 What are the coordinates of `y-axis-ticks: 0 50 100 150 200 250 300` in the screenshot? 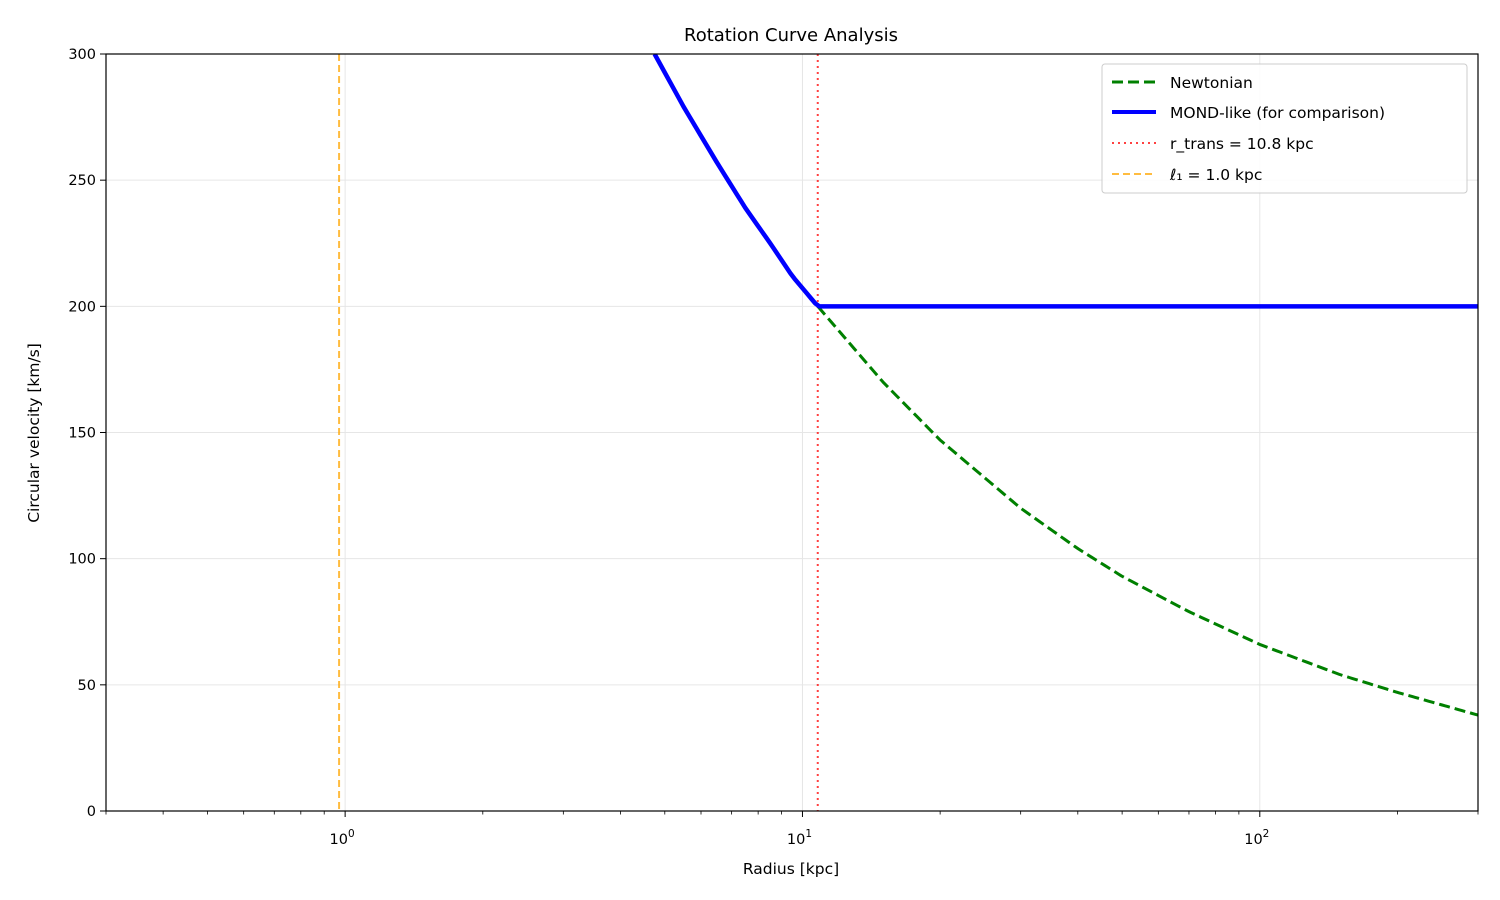 It's located at (87, 433).